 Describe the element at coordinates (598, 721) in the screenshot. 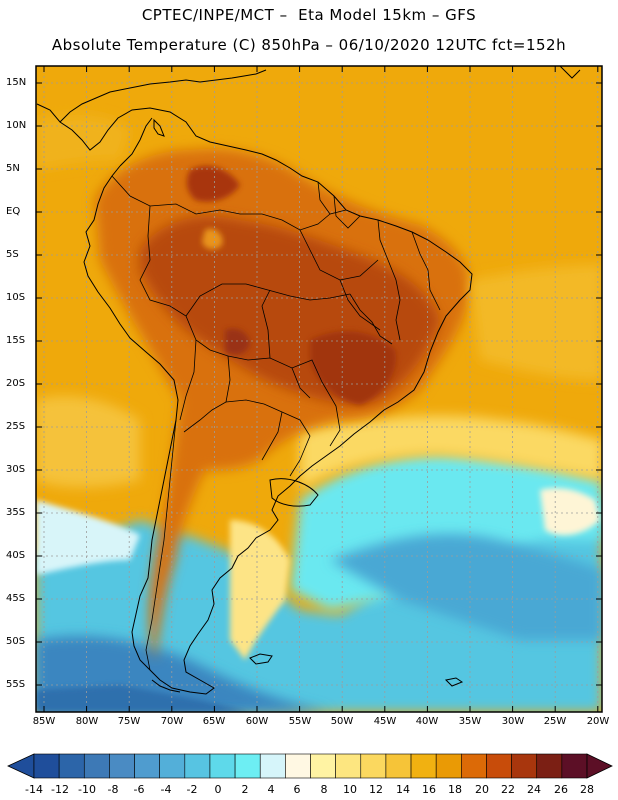

I see `lon-label-20w: 20W` at that location.